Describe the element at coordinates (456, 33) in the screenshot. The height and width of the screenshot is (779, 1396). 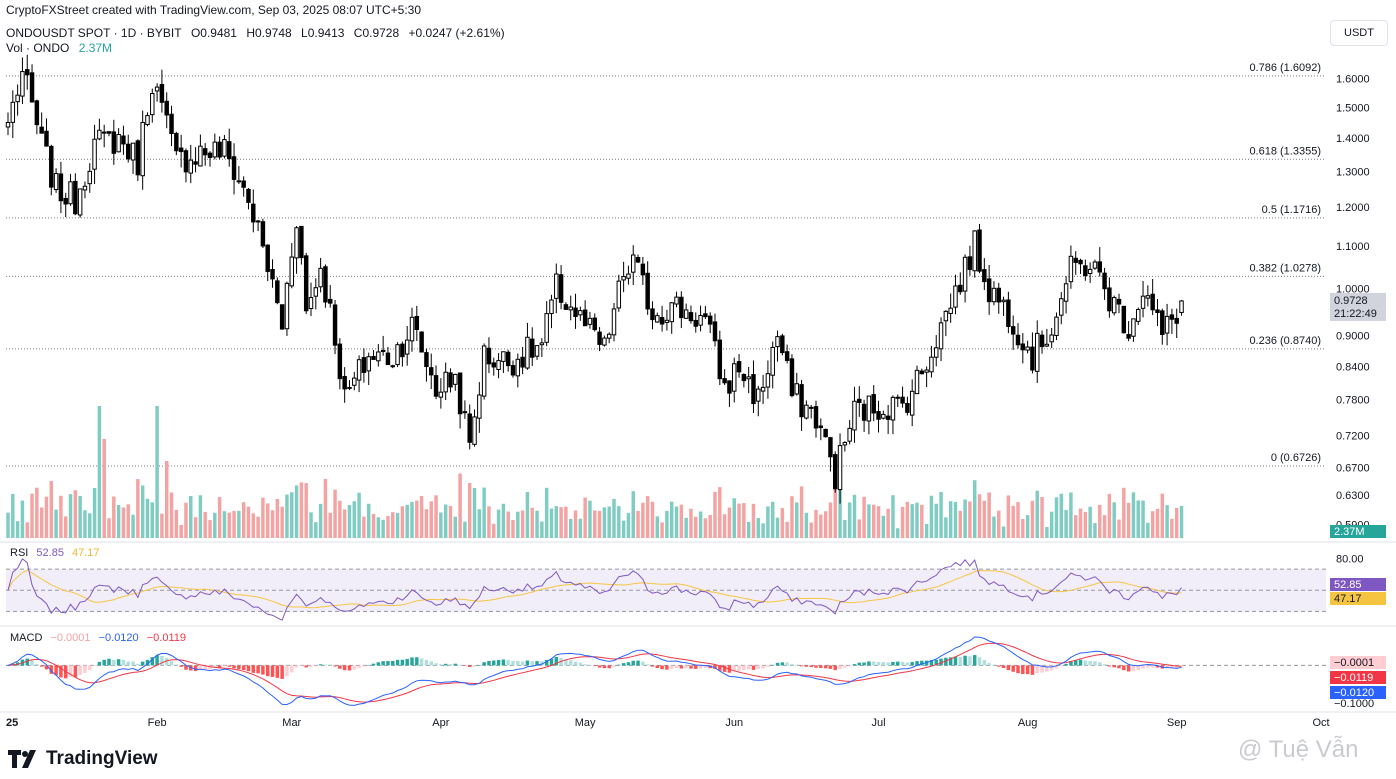
I see `price-change: +0.0247 (+2.61%)` at that location.